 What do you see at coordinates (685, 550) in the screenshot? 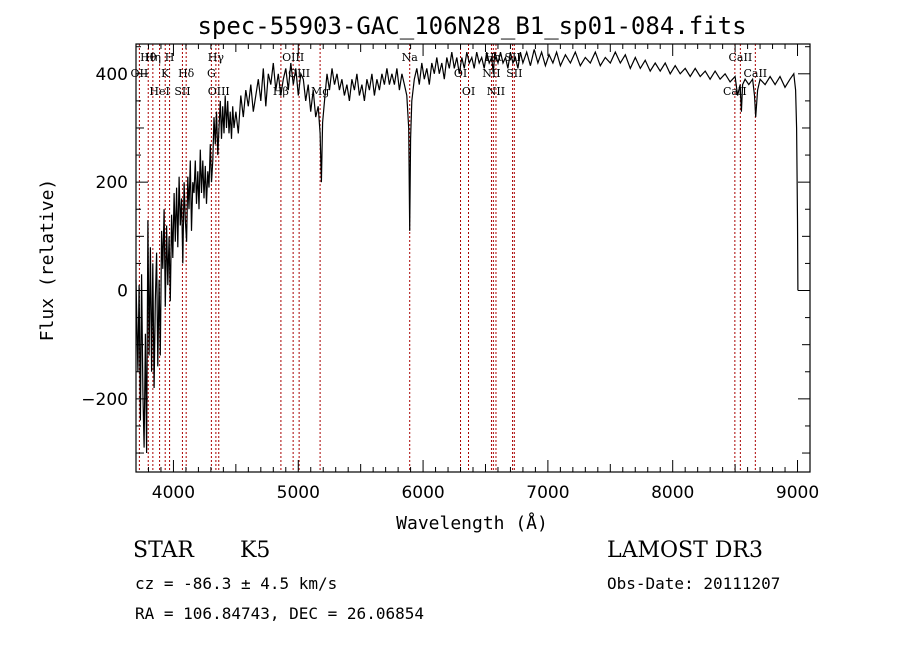
I see `survey-name: LAMOST DR3` at bounding box center [685, 550].